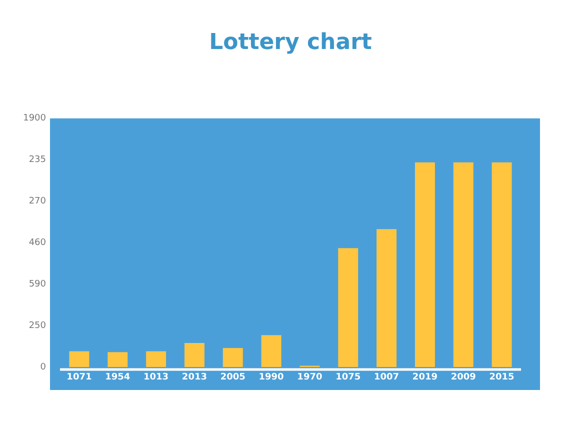  I want to click on text: 235, so click(37, 160).